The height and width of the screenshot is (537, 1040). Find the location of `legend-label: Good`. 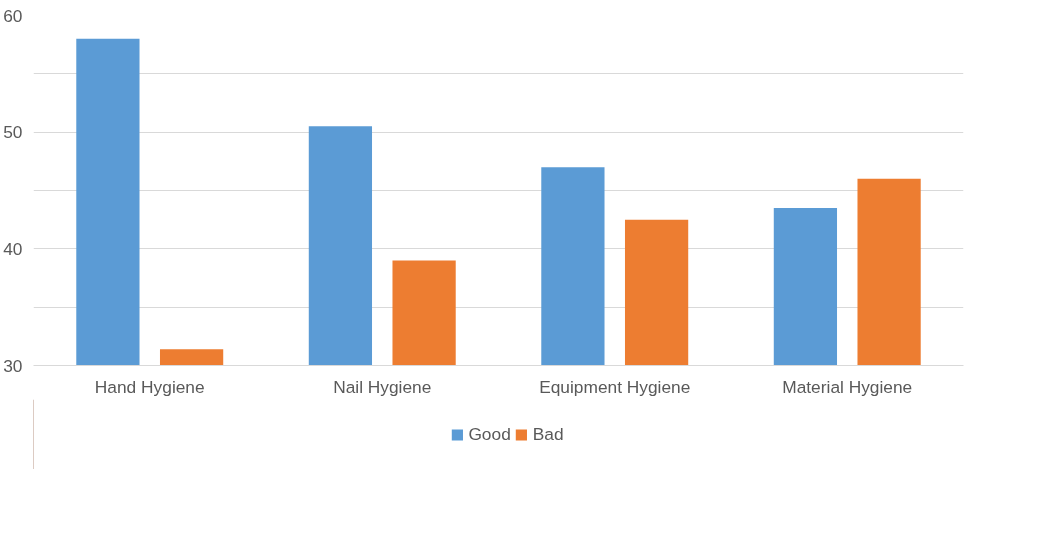

legend-label: Good is located at coordinates (489, 434).